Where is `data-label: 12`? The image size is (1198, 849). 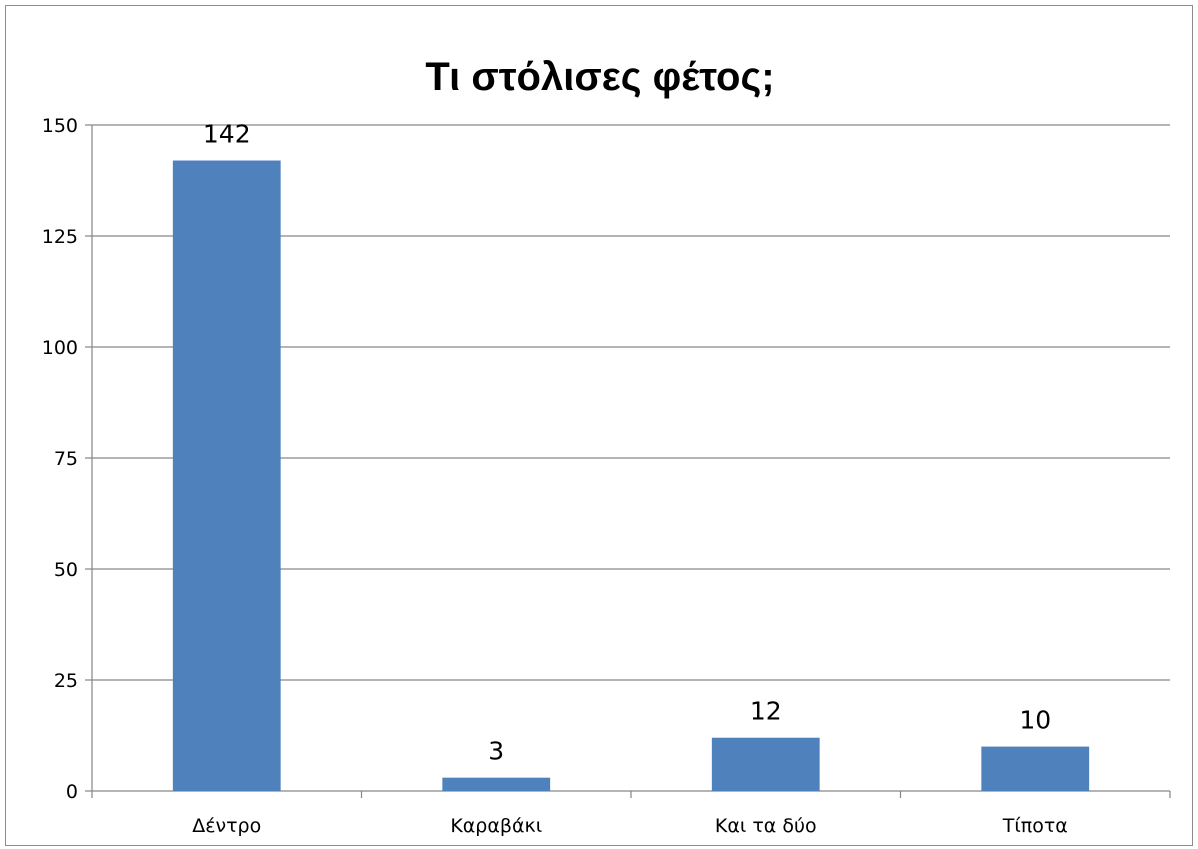 data-label: 12 is located at coordinates (766, 711).